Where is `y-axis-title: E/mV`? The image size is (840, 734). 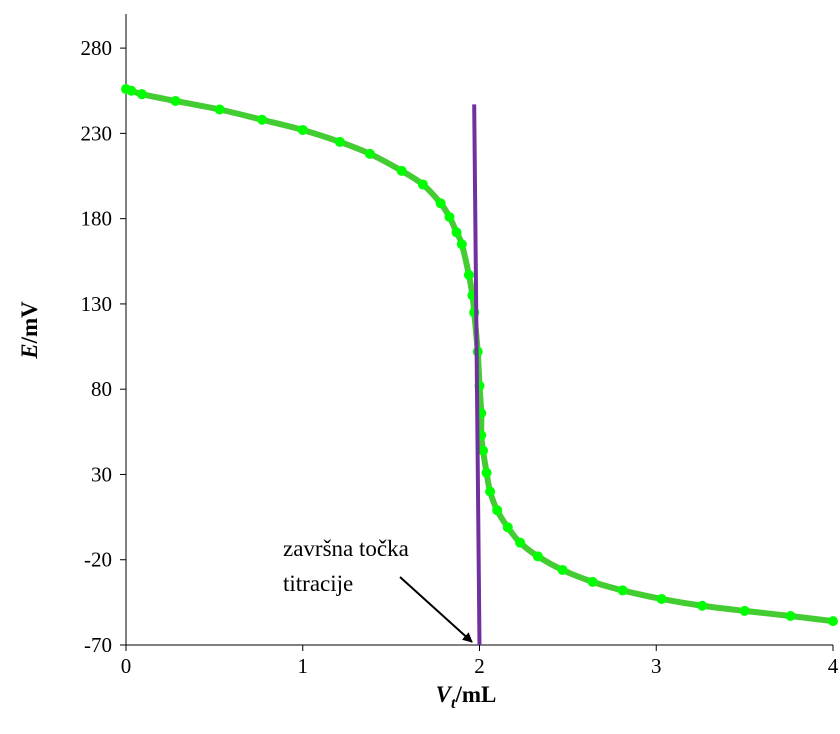 y-axis-title: E/mV is located at coordinates (29, 330).